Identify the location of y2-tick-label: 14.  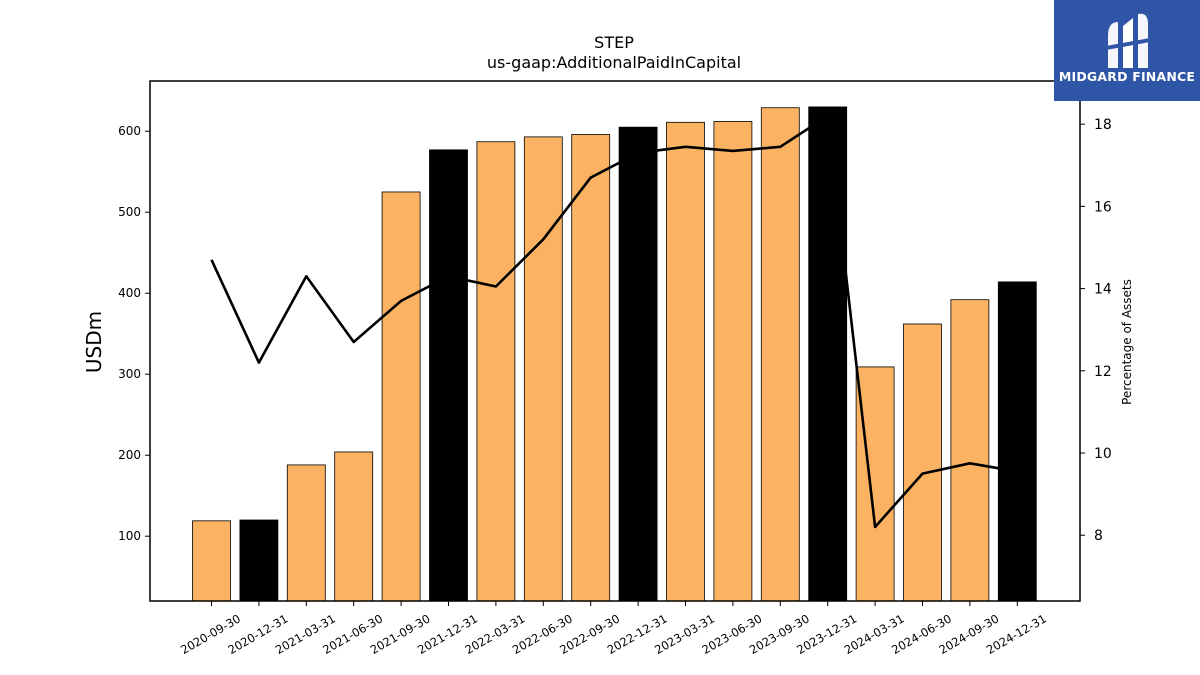
(1103, 290).